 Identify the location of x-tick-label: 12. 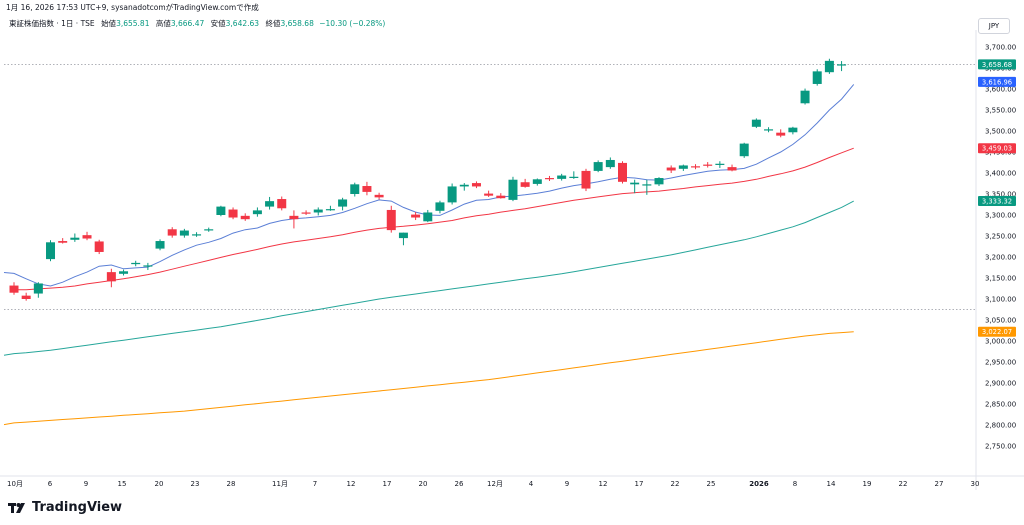
(351, 484).